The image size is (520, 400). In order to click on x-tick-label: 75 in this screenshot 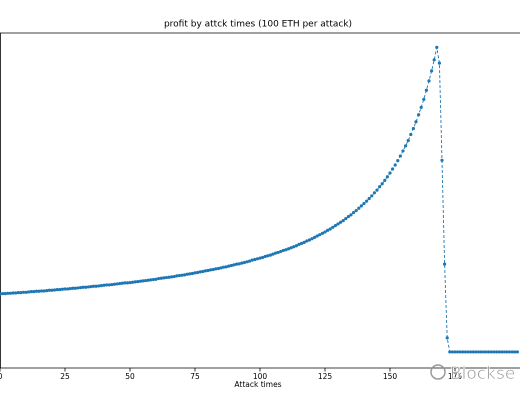, I will do `click(195, 376)`.